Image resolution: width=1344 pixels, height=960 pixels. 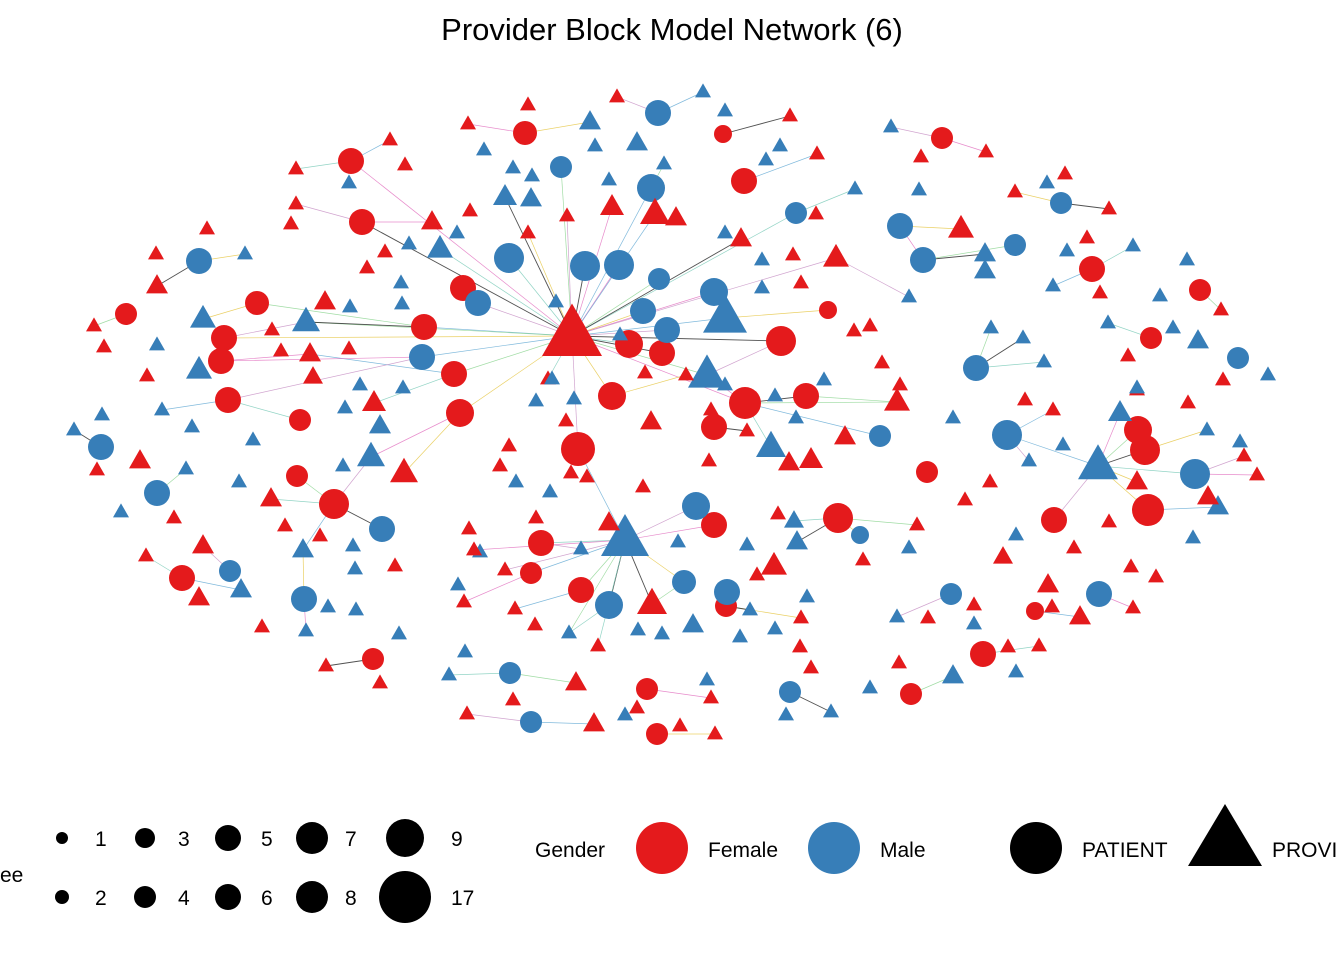 What do you see at coordinates (11, 875) in the screenshot?
I see `degree-legend-title: ee` at bounding box center [11, 875].